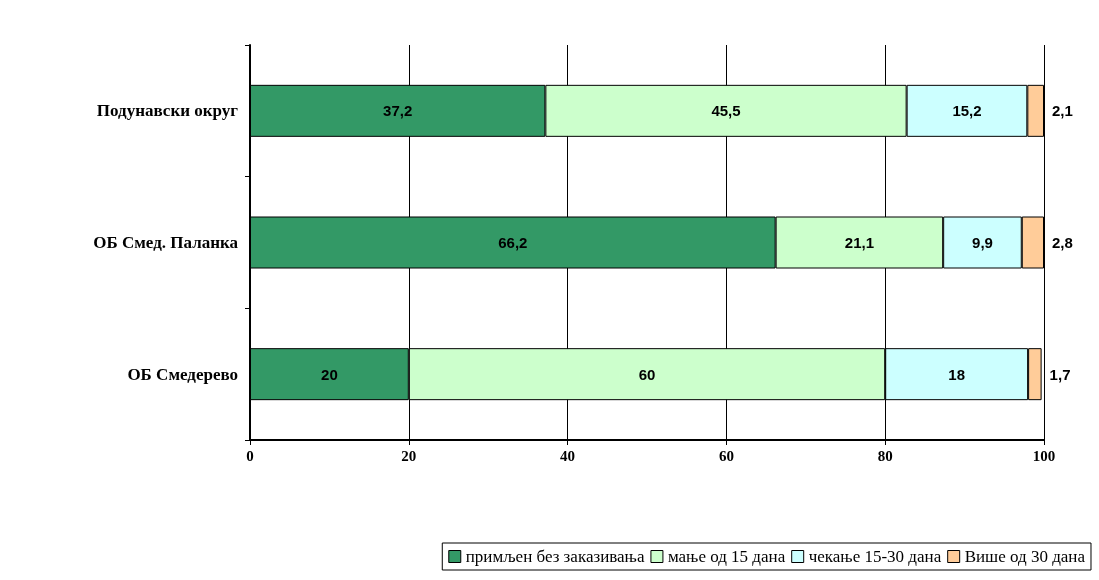  Describe the element at coordinates (1044, 455) in the screenshot. I see `x-tick-label: 100` at that location.